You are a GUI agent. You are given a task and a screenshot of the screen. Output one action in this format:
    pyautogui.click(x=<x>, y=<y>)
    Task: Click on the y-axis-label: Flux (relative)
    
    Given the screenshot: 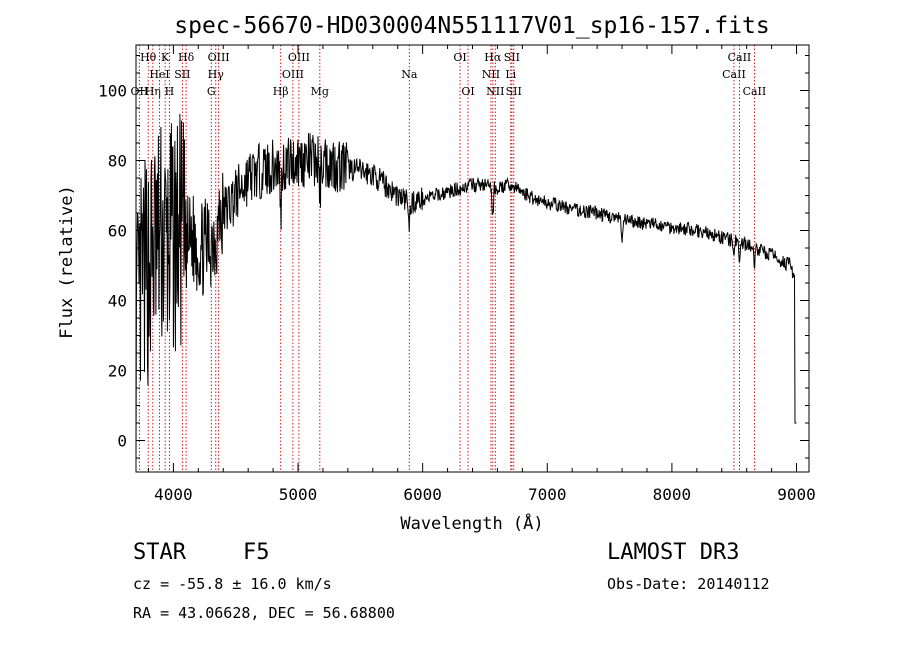 What is the action you would take?
    pyautogui.click(x=67, y=262)
    